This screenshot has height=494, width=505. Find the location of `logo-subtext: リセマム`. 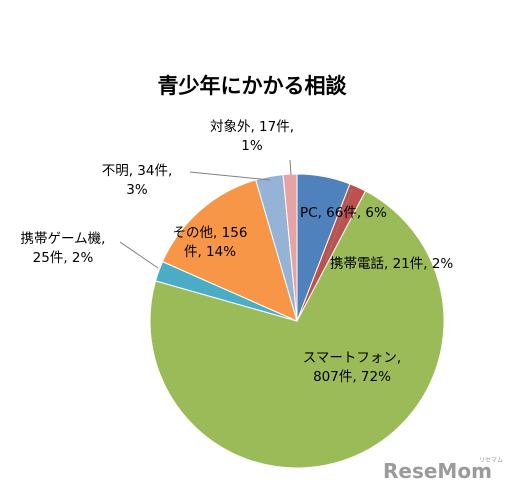

logo-subtext: リセマム is located at coordinates (491, 460).